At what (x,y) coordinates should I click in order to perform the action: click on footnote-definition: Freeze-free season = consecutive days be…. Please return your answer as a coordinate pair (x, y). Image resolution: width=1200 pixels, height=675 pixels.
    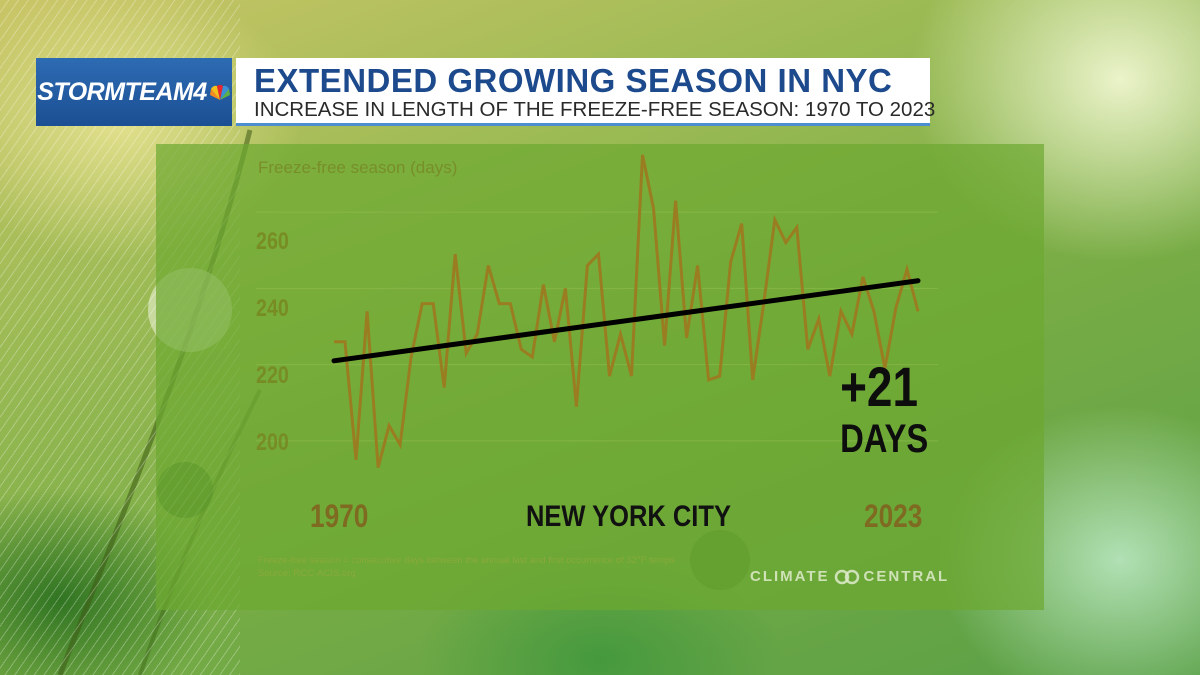
    Looking at the image, I should click on (467, 560).